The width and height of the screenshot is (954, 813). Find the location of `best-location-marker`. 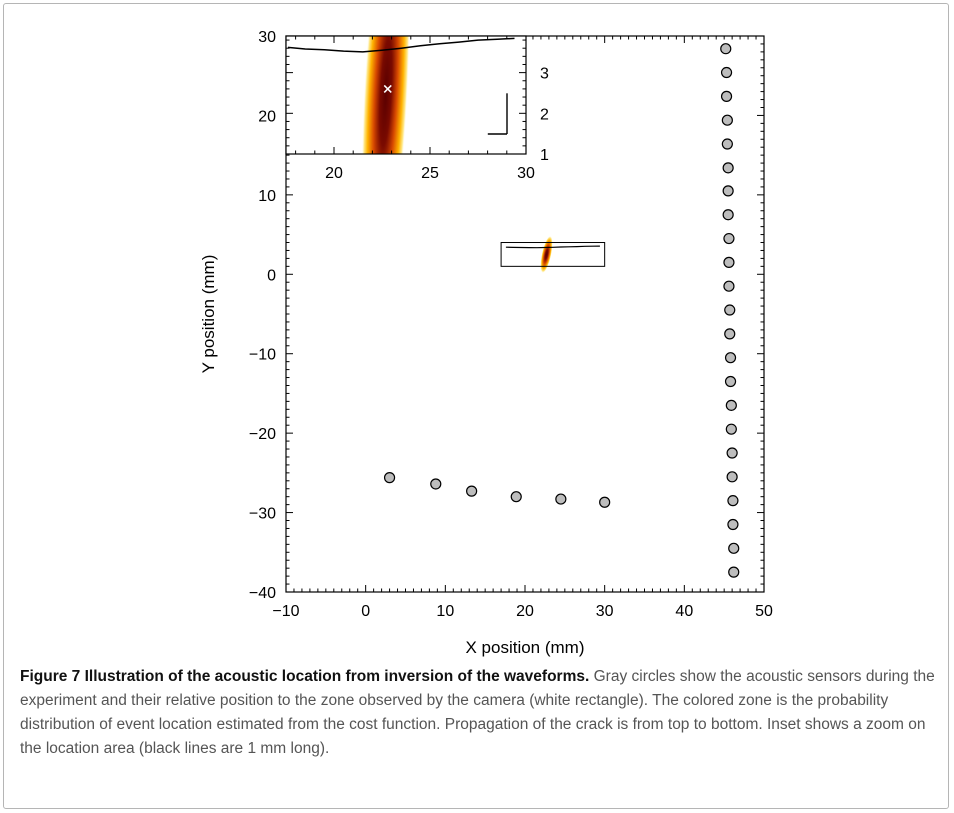

best-location-marker is located at coordinates (387, 88).